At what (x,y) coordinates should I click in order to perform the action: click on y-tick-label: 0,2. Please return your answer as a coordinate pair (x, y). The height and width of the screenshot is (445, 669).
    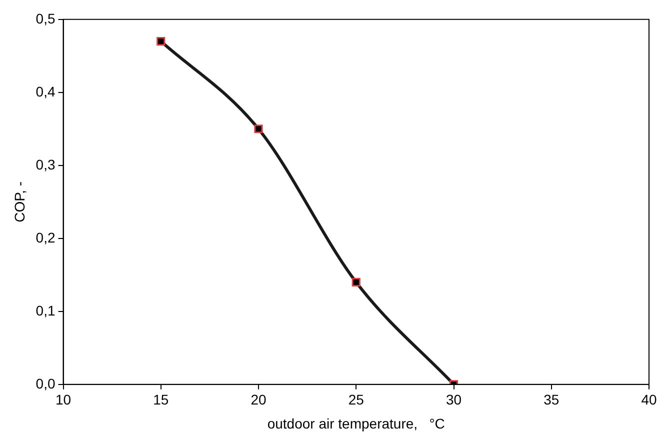
    Looking at the image, I should click on (46, 237).